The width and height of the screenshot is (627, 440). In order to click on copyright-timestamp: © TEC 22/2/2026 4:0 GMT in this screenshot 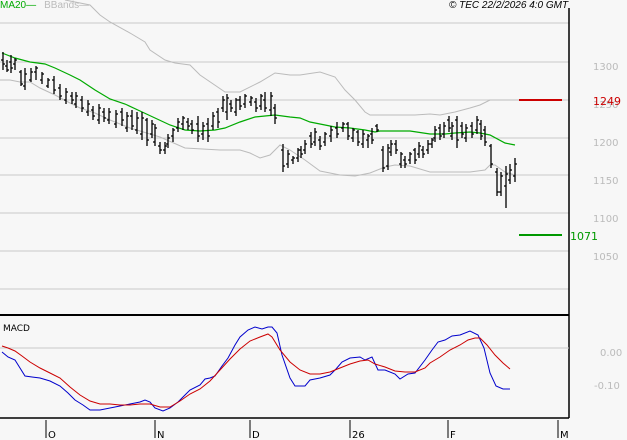, I will do `click(509, 5)`.